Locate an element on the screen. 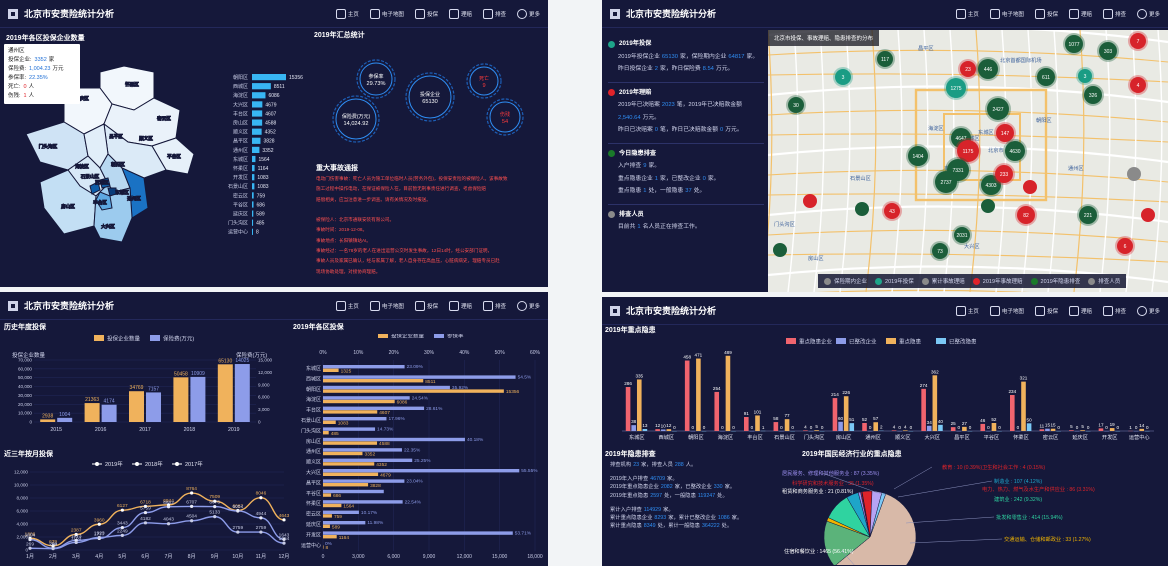 The width and height of the screenshot is (1168, 566). tooltip-row: 参保率: 22.35% is located at coordinates (28, 78).